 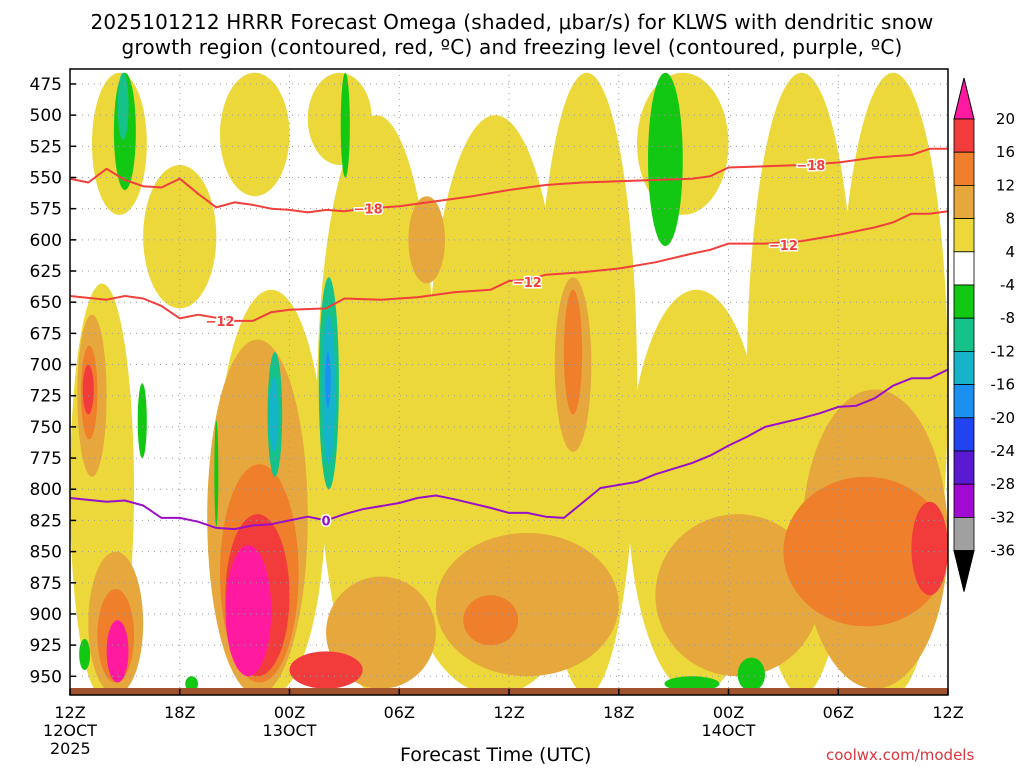 I want to click on x-tick-label: 14OCT, so click(x=729, y=730).